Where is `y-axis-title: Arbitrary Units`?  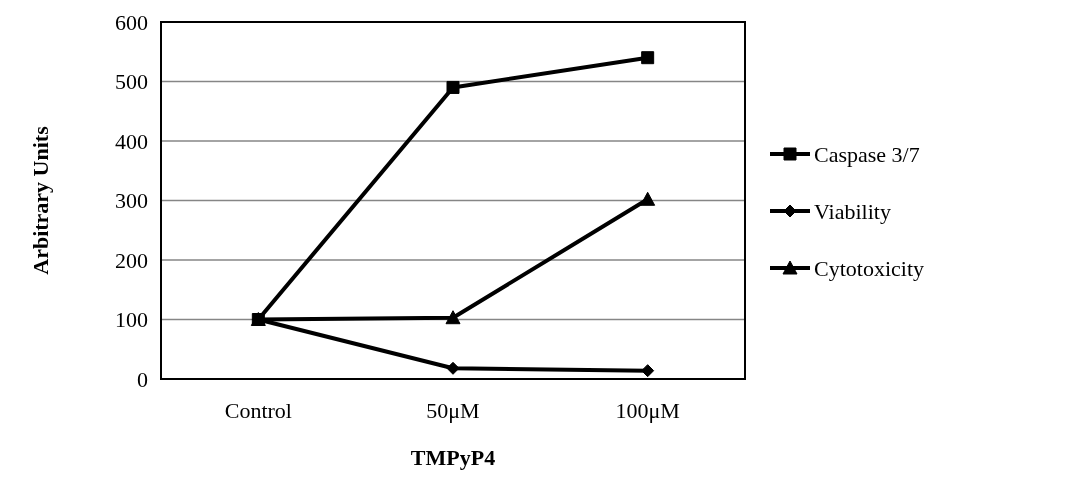 y-axis-title: Arbitrary Units is located at coordinates (40, 200).